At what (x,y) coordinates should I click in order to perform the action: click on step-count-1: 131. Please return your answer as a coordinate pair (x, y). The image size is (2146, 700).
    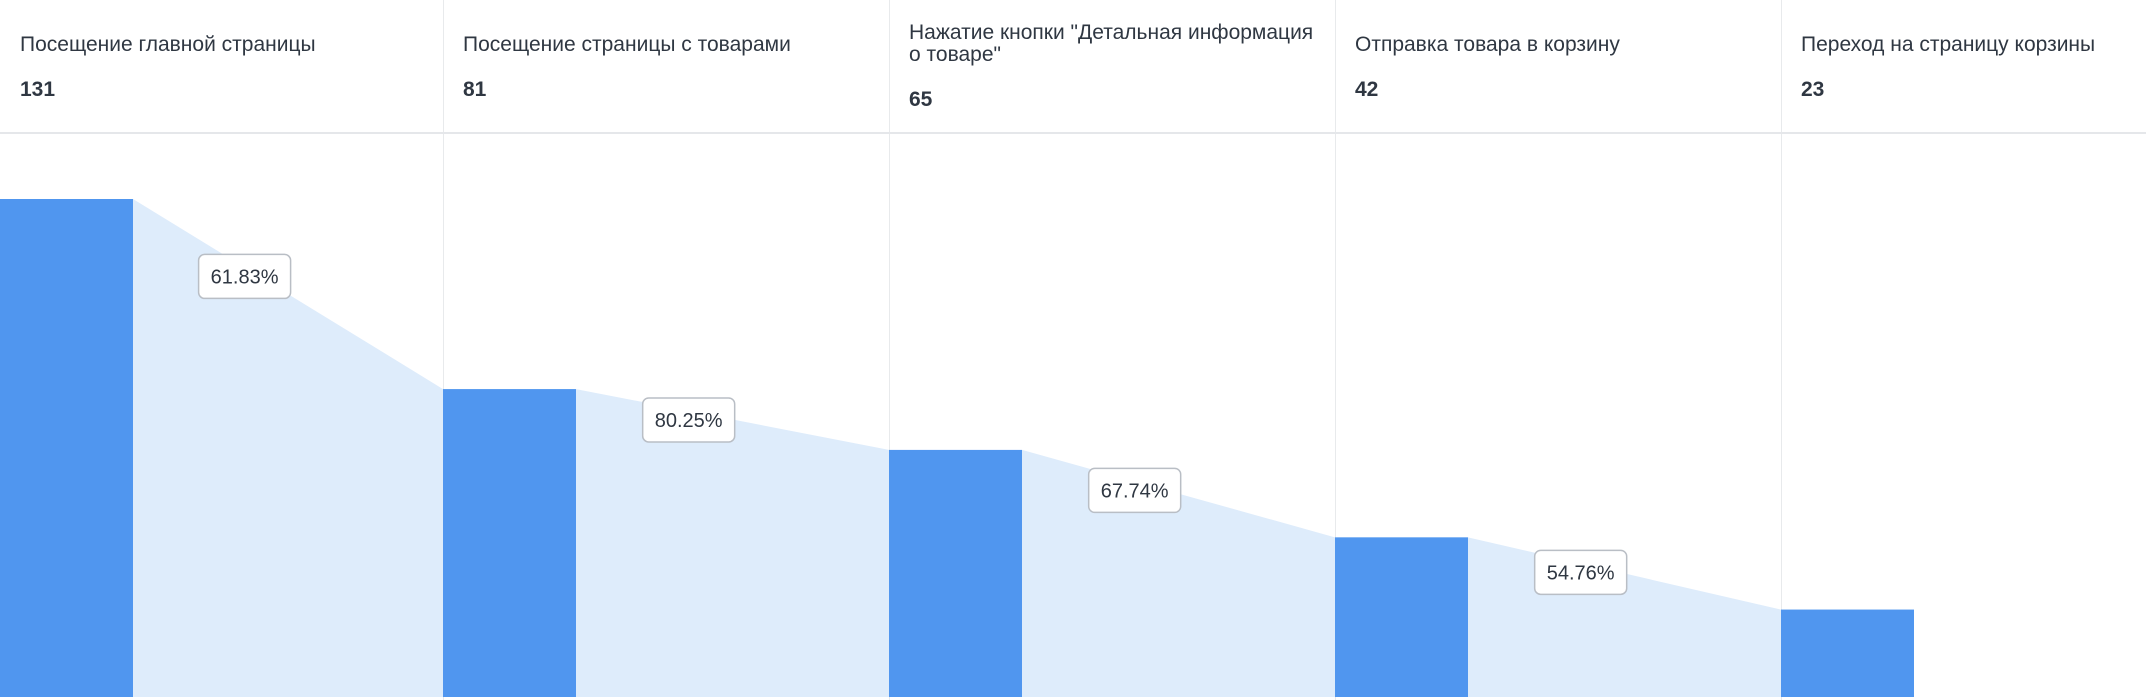
    Looking at the image, I should click on (38, 89).